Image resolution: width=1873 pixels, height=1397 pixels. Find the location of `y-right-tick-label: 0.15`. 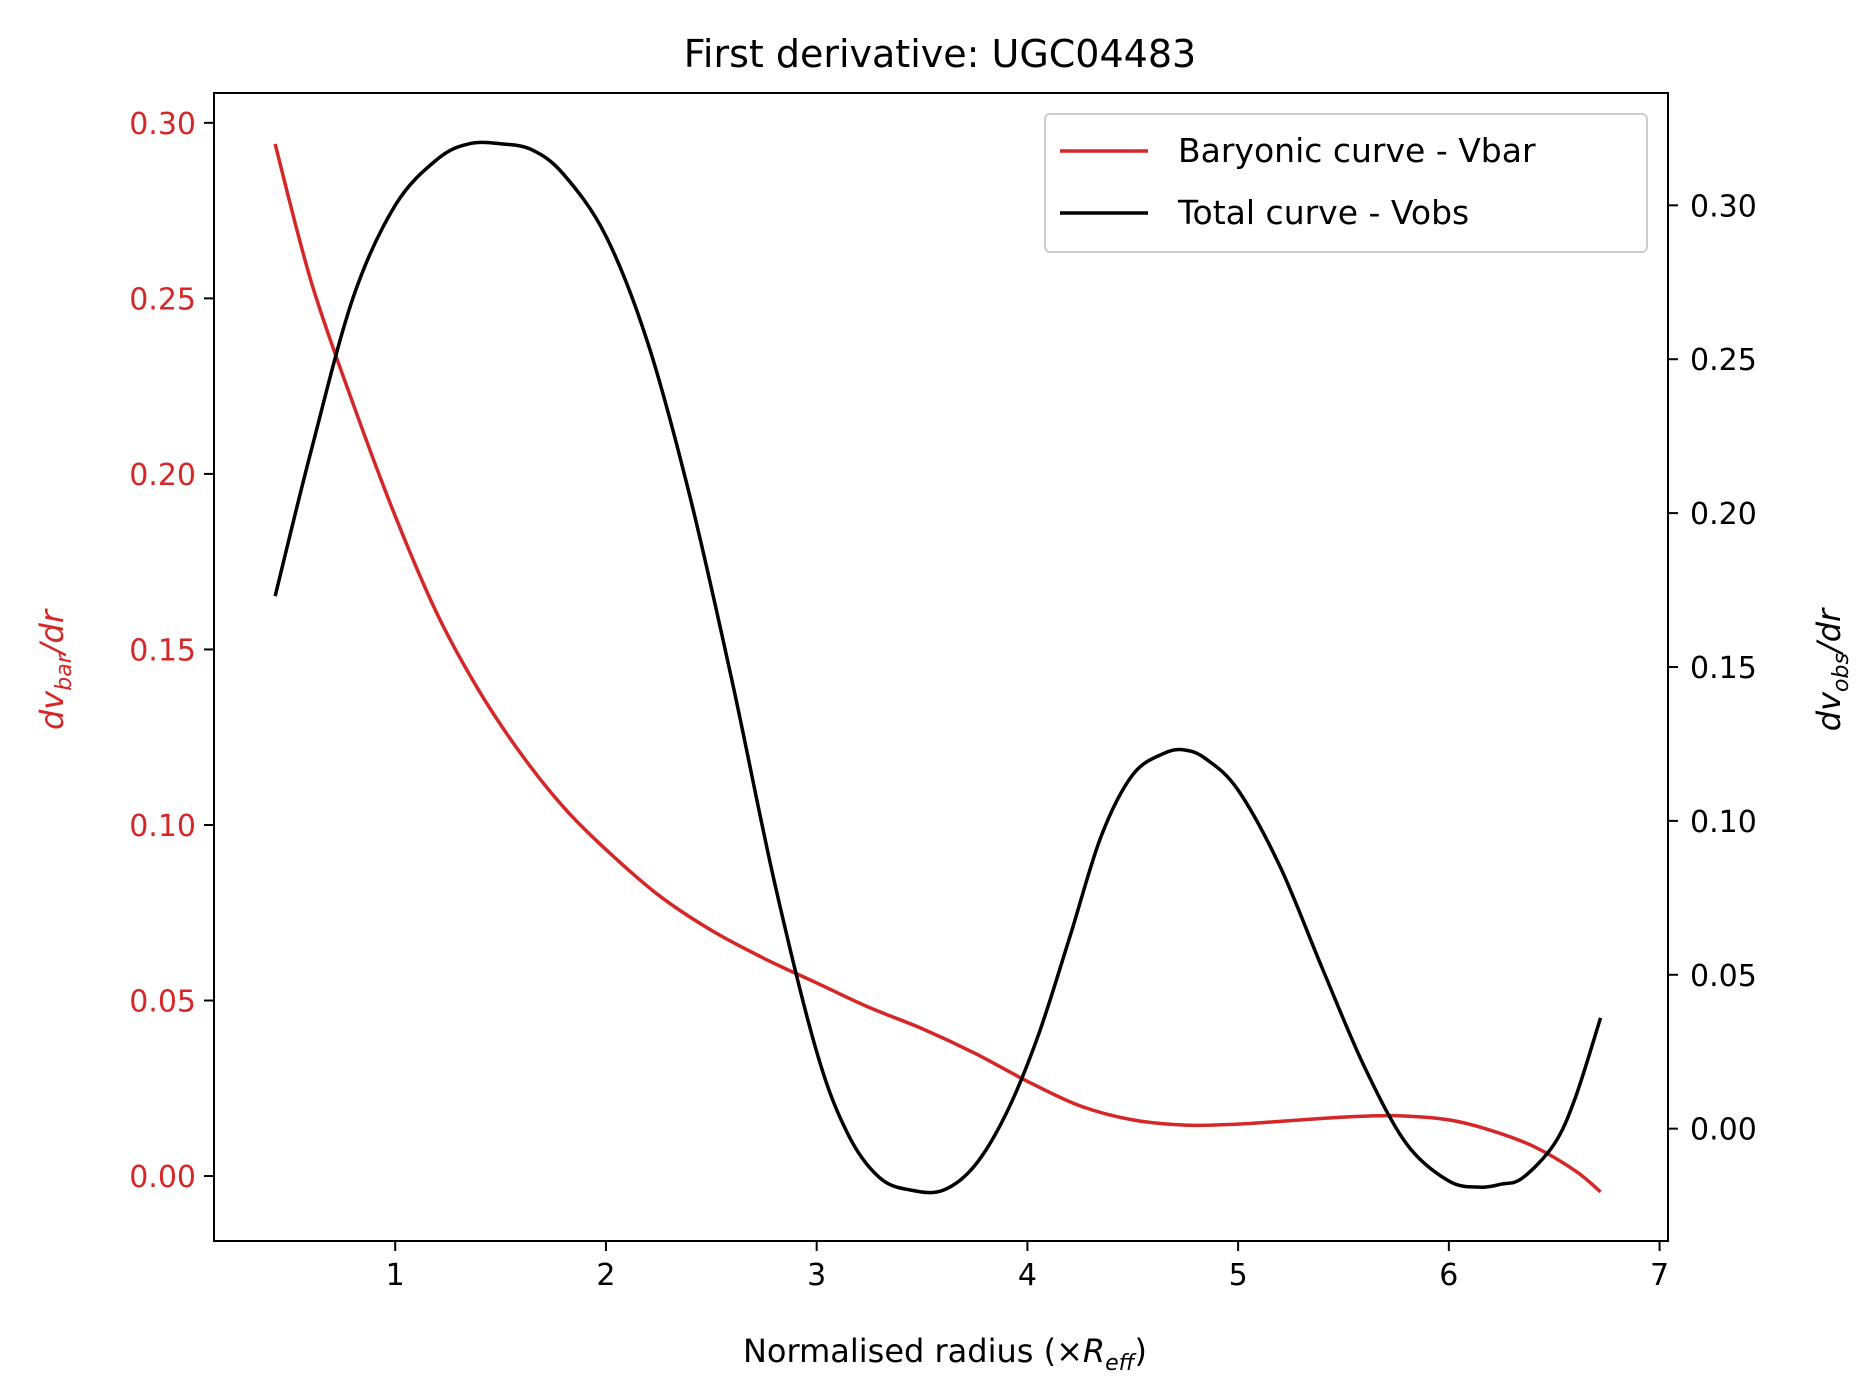

y-right-tick-label: 0.15 is located at coordinates (1723, 668).